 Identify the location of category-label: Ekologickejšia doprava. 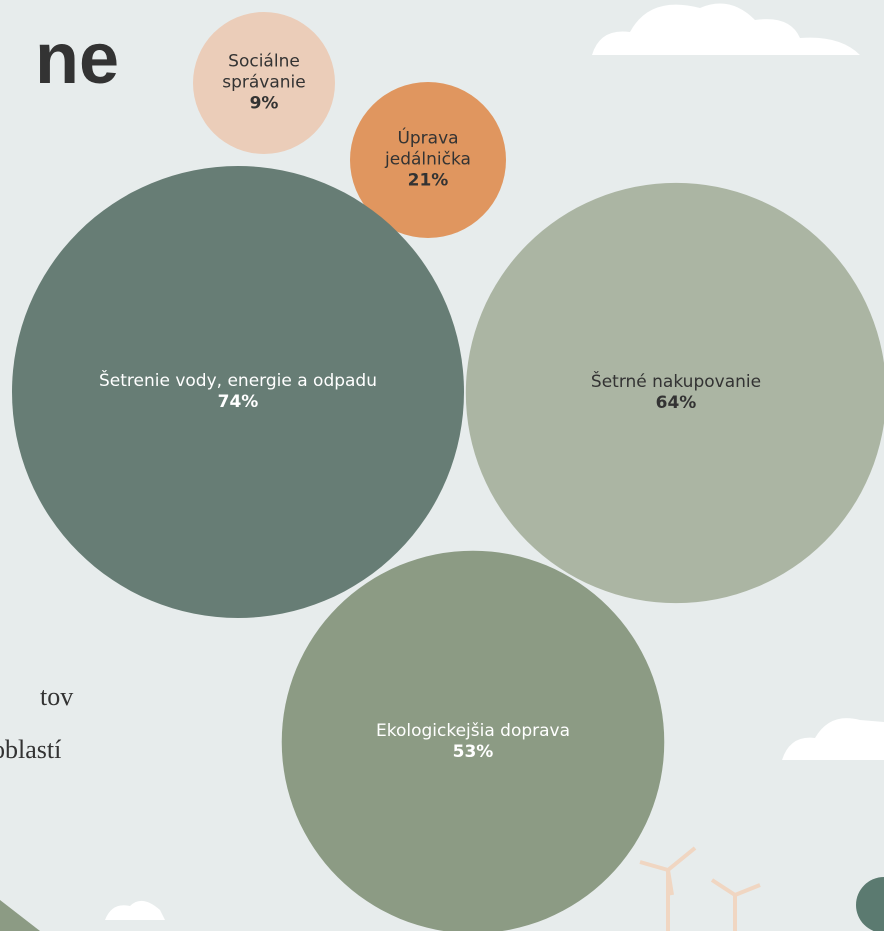
(473, 731).